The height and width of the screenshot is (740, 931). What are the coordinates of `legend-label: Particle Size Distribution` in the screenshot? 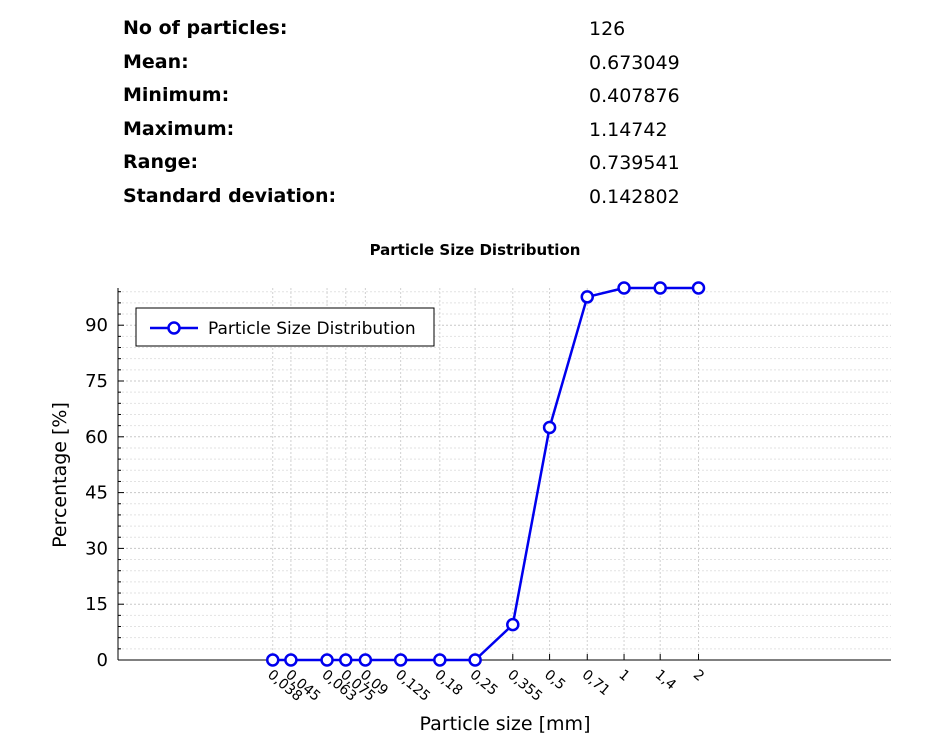 It's located at (312, 329).